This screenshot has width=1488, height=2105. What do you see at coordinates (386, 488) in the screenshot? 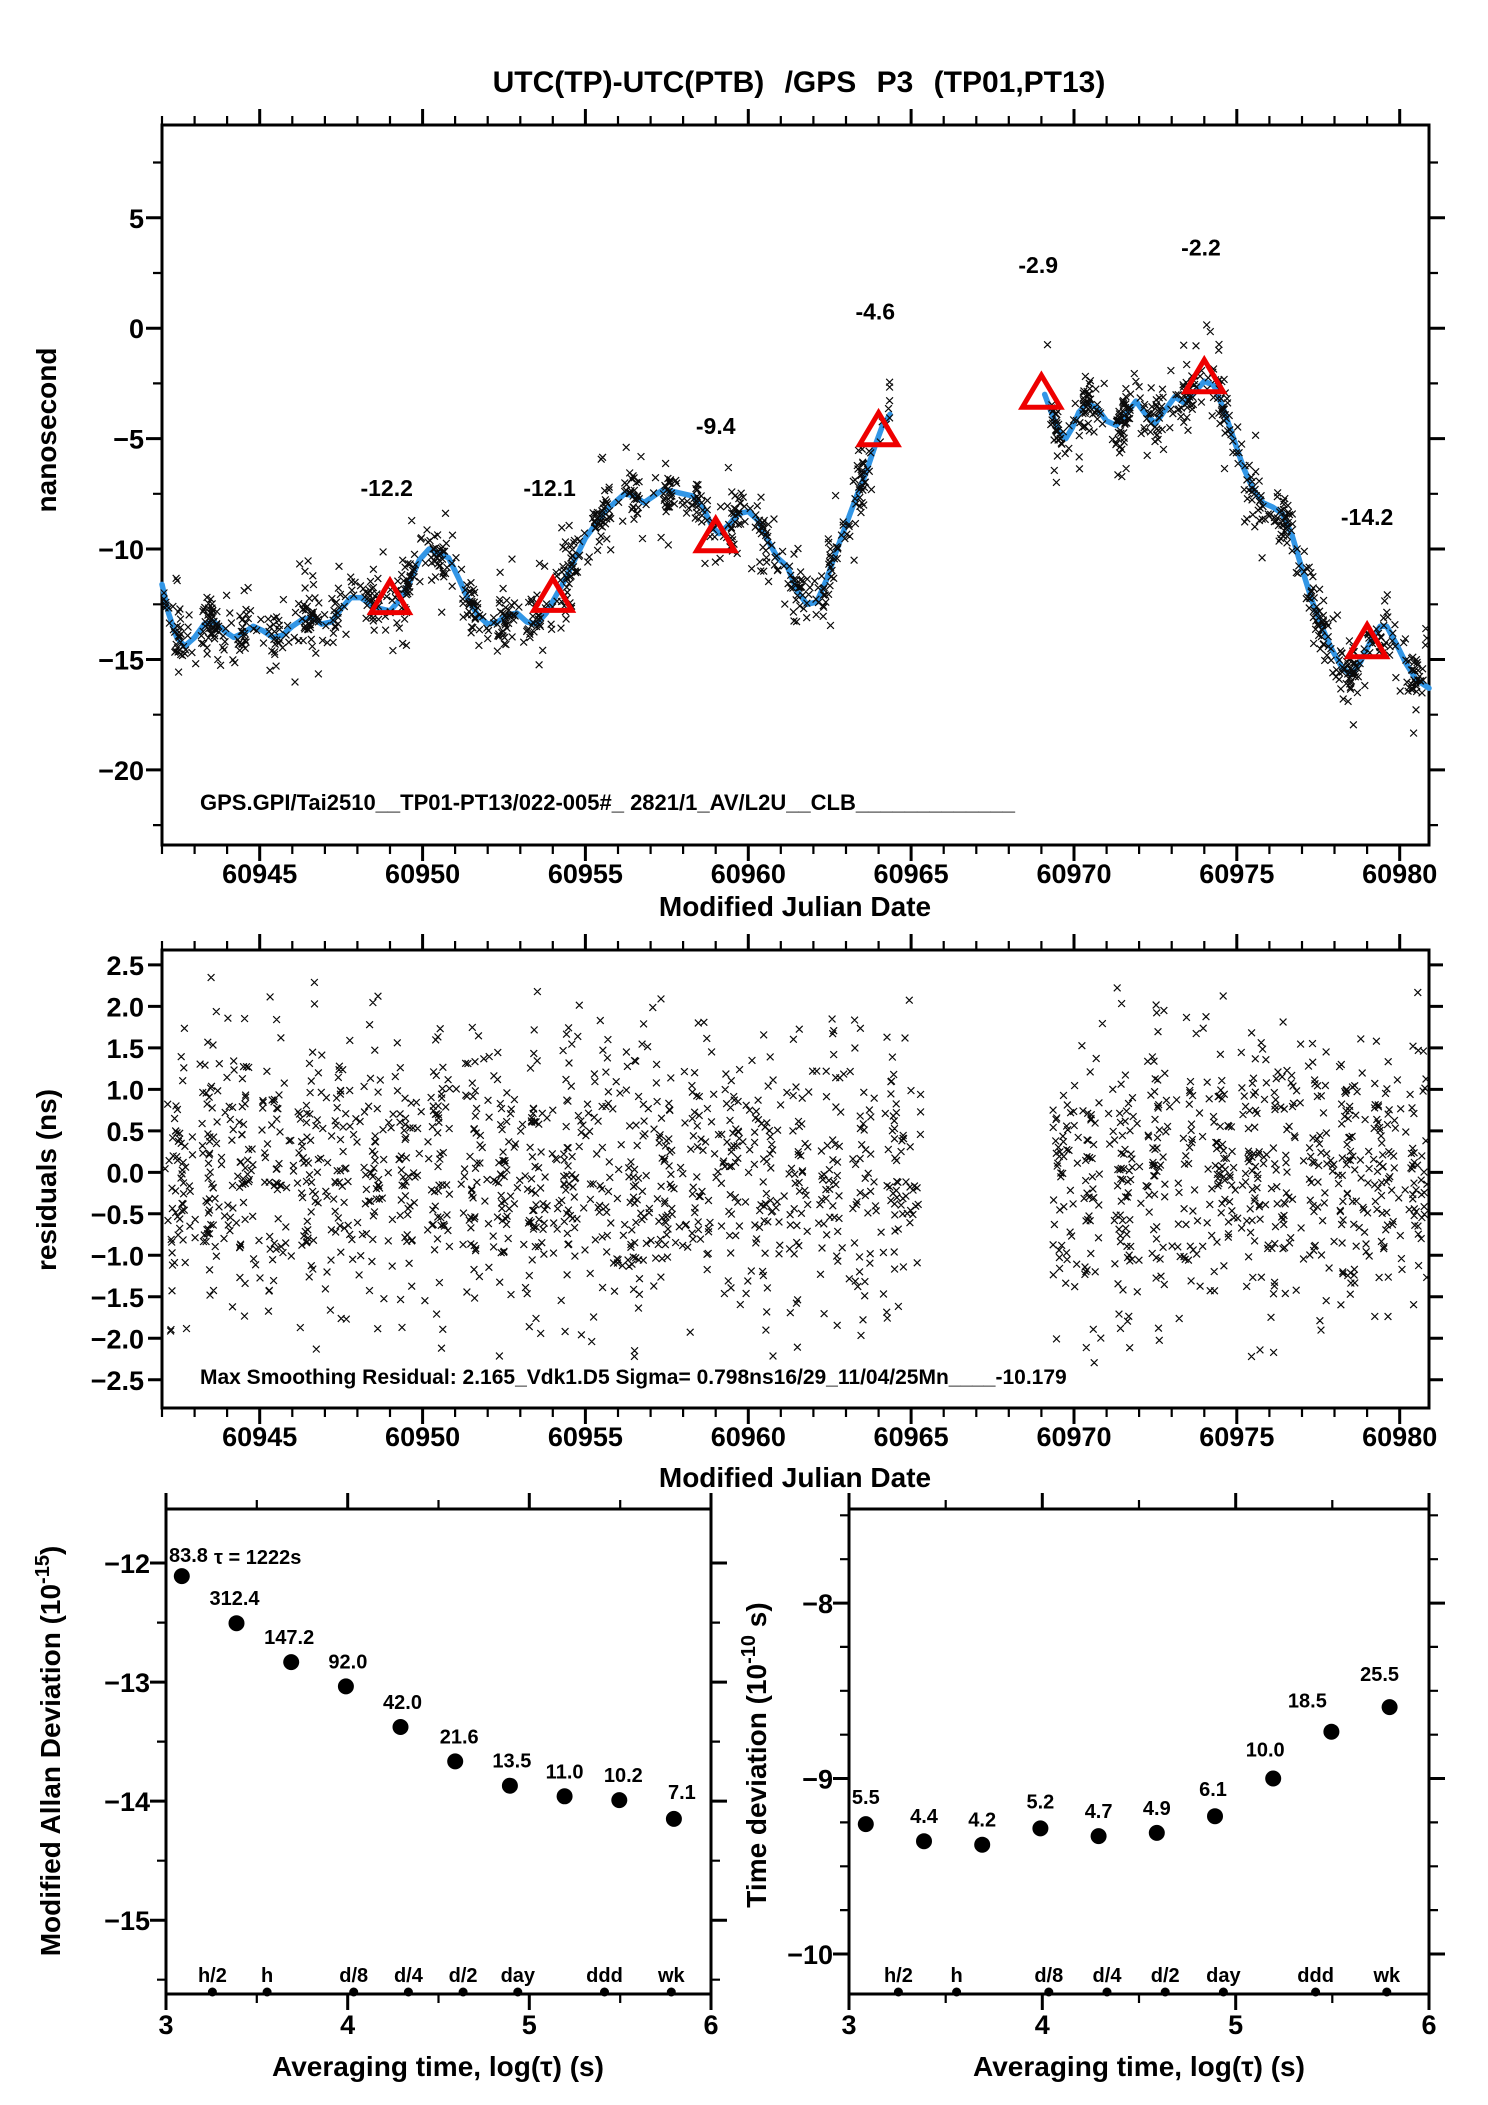
I see `triangle-value-label: -12.2` at bounding box center [386, 488].